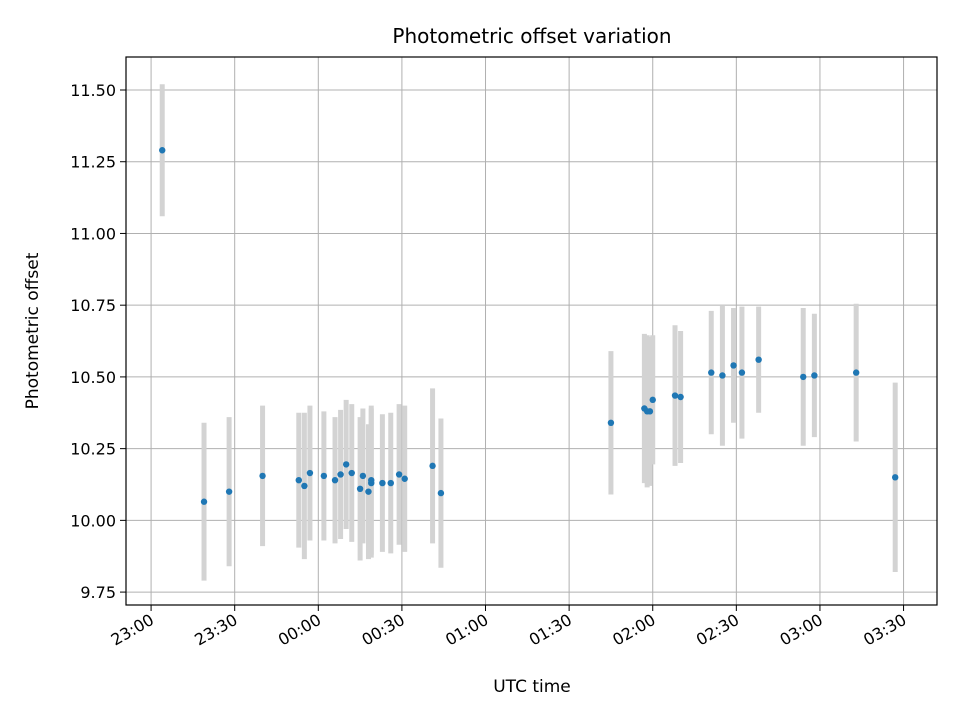  What do you see at coordinates (93, 305) in the screenshot?
I see `y-tick-label: 10.75` at bounding box center [93, 305].